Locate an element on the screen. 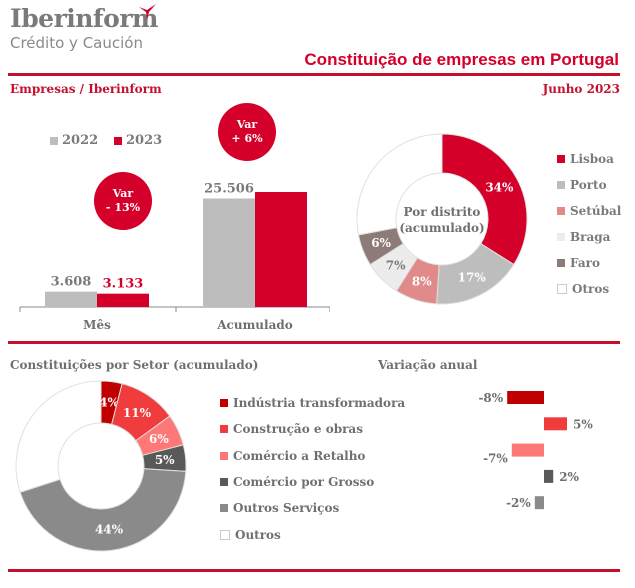 This screenshot has height=588, width=635. legend-label: Porto is located at coordinates (588, 185).